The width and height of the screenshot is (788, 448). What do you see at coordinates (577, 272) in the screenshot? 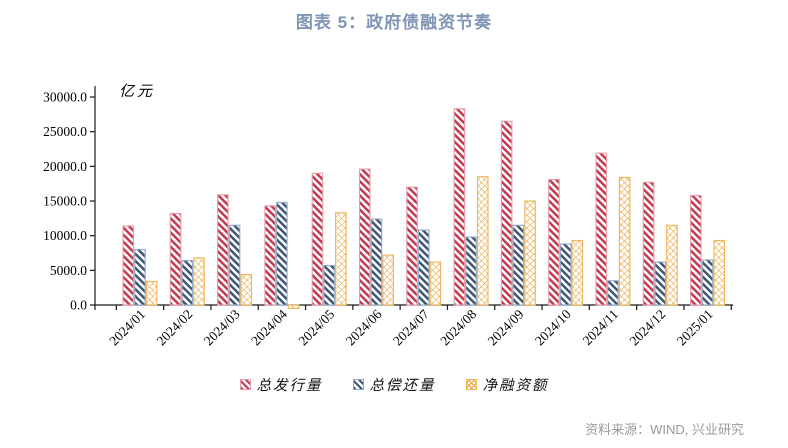
I see `bar-净融资额-2024/10` at bounding box center [577, 272].